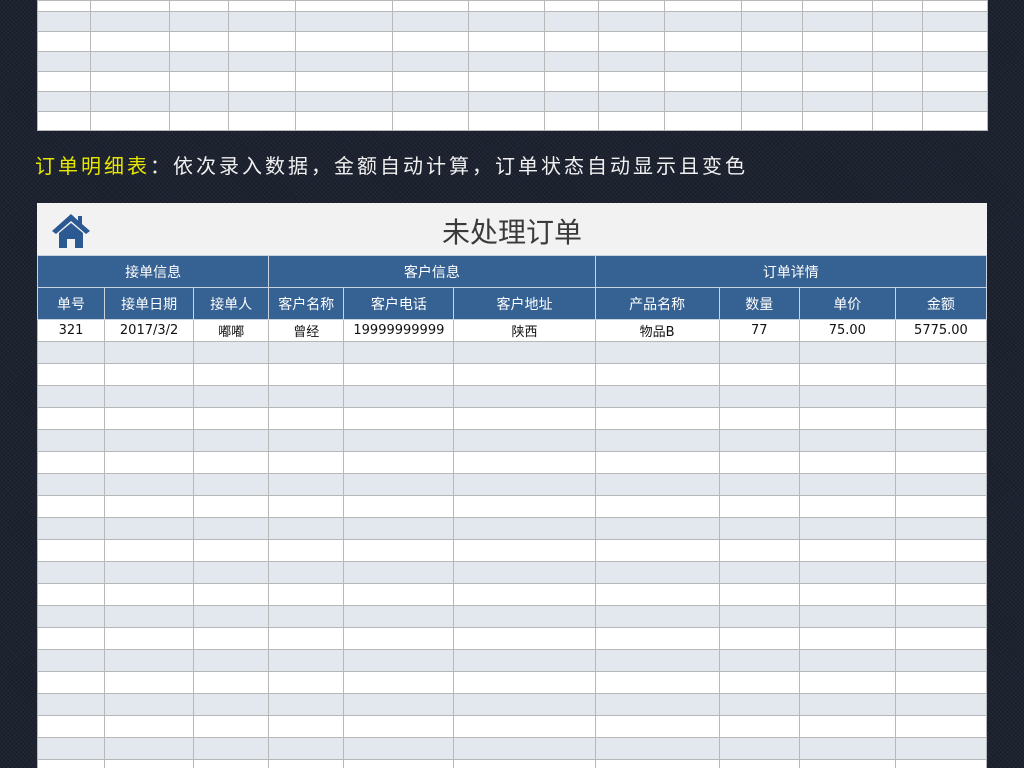 Image resolution: width=1024 pixels, height=768 pixels. Describe the element at coordinates (71, 231) in the screenshot. I see `home-icon` at that location.